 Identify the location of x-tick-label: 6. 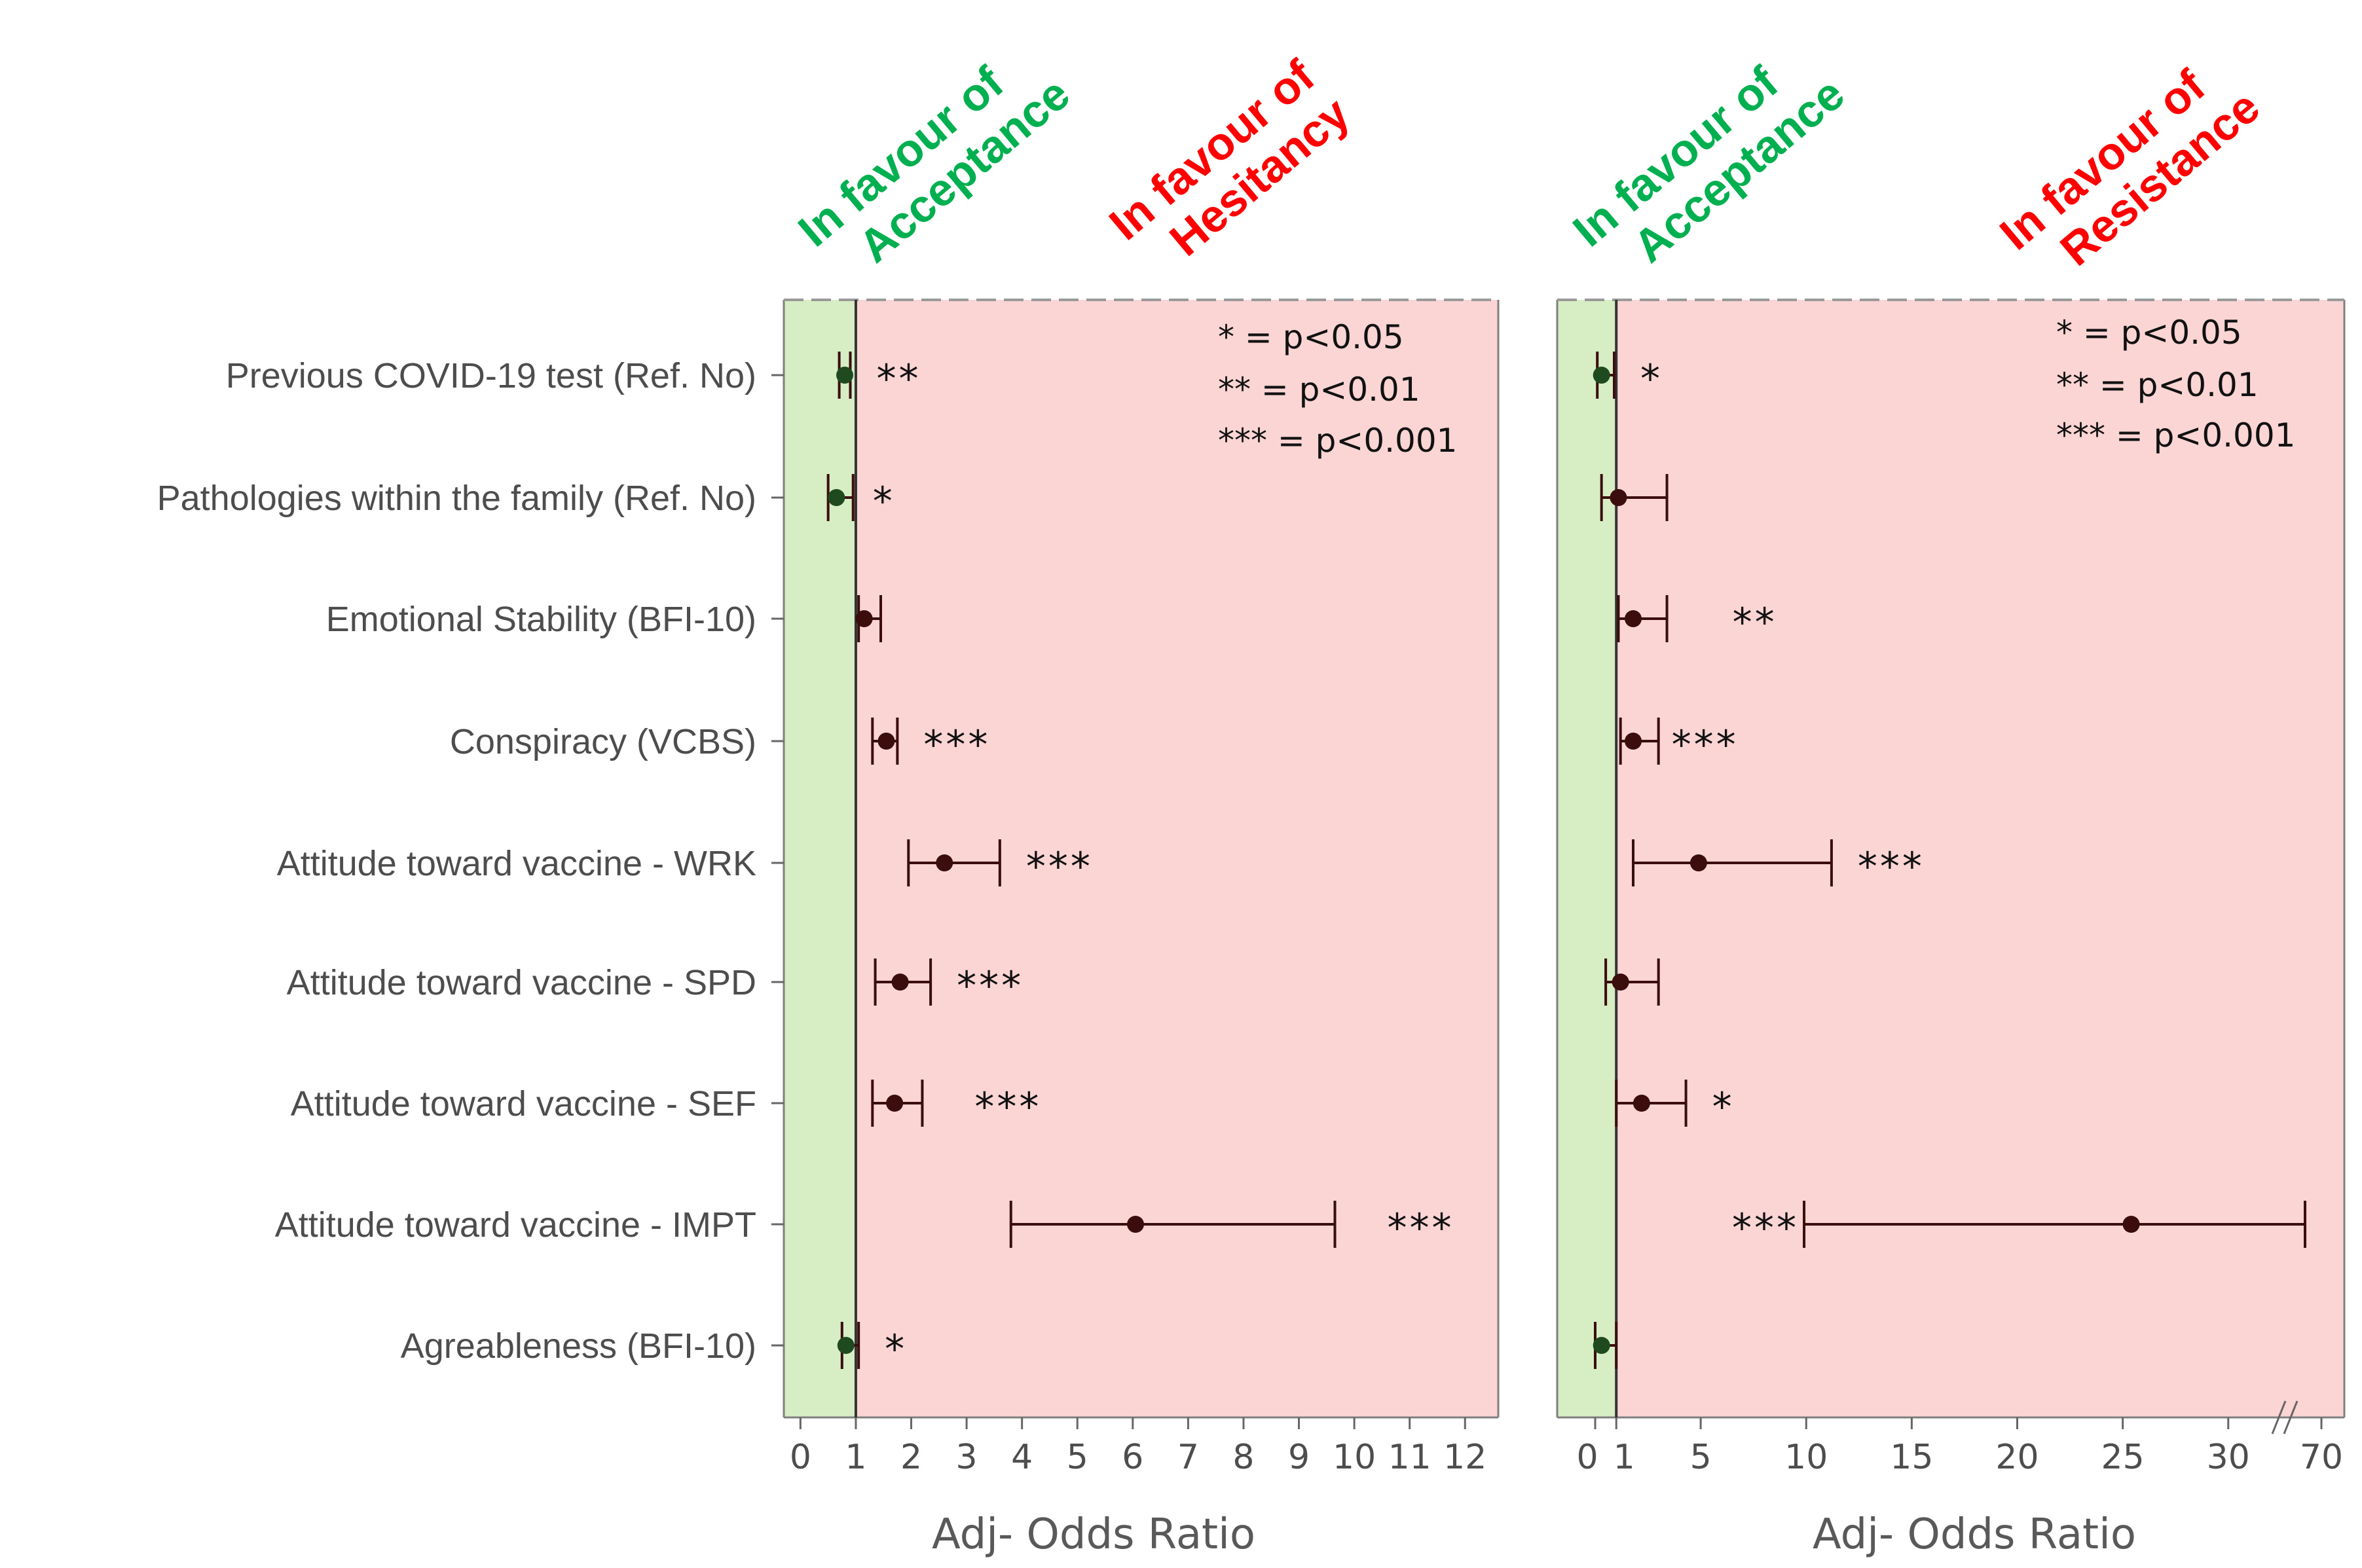
(1132, 1457).